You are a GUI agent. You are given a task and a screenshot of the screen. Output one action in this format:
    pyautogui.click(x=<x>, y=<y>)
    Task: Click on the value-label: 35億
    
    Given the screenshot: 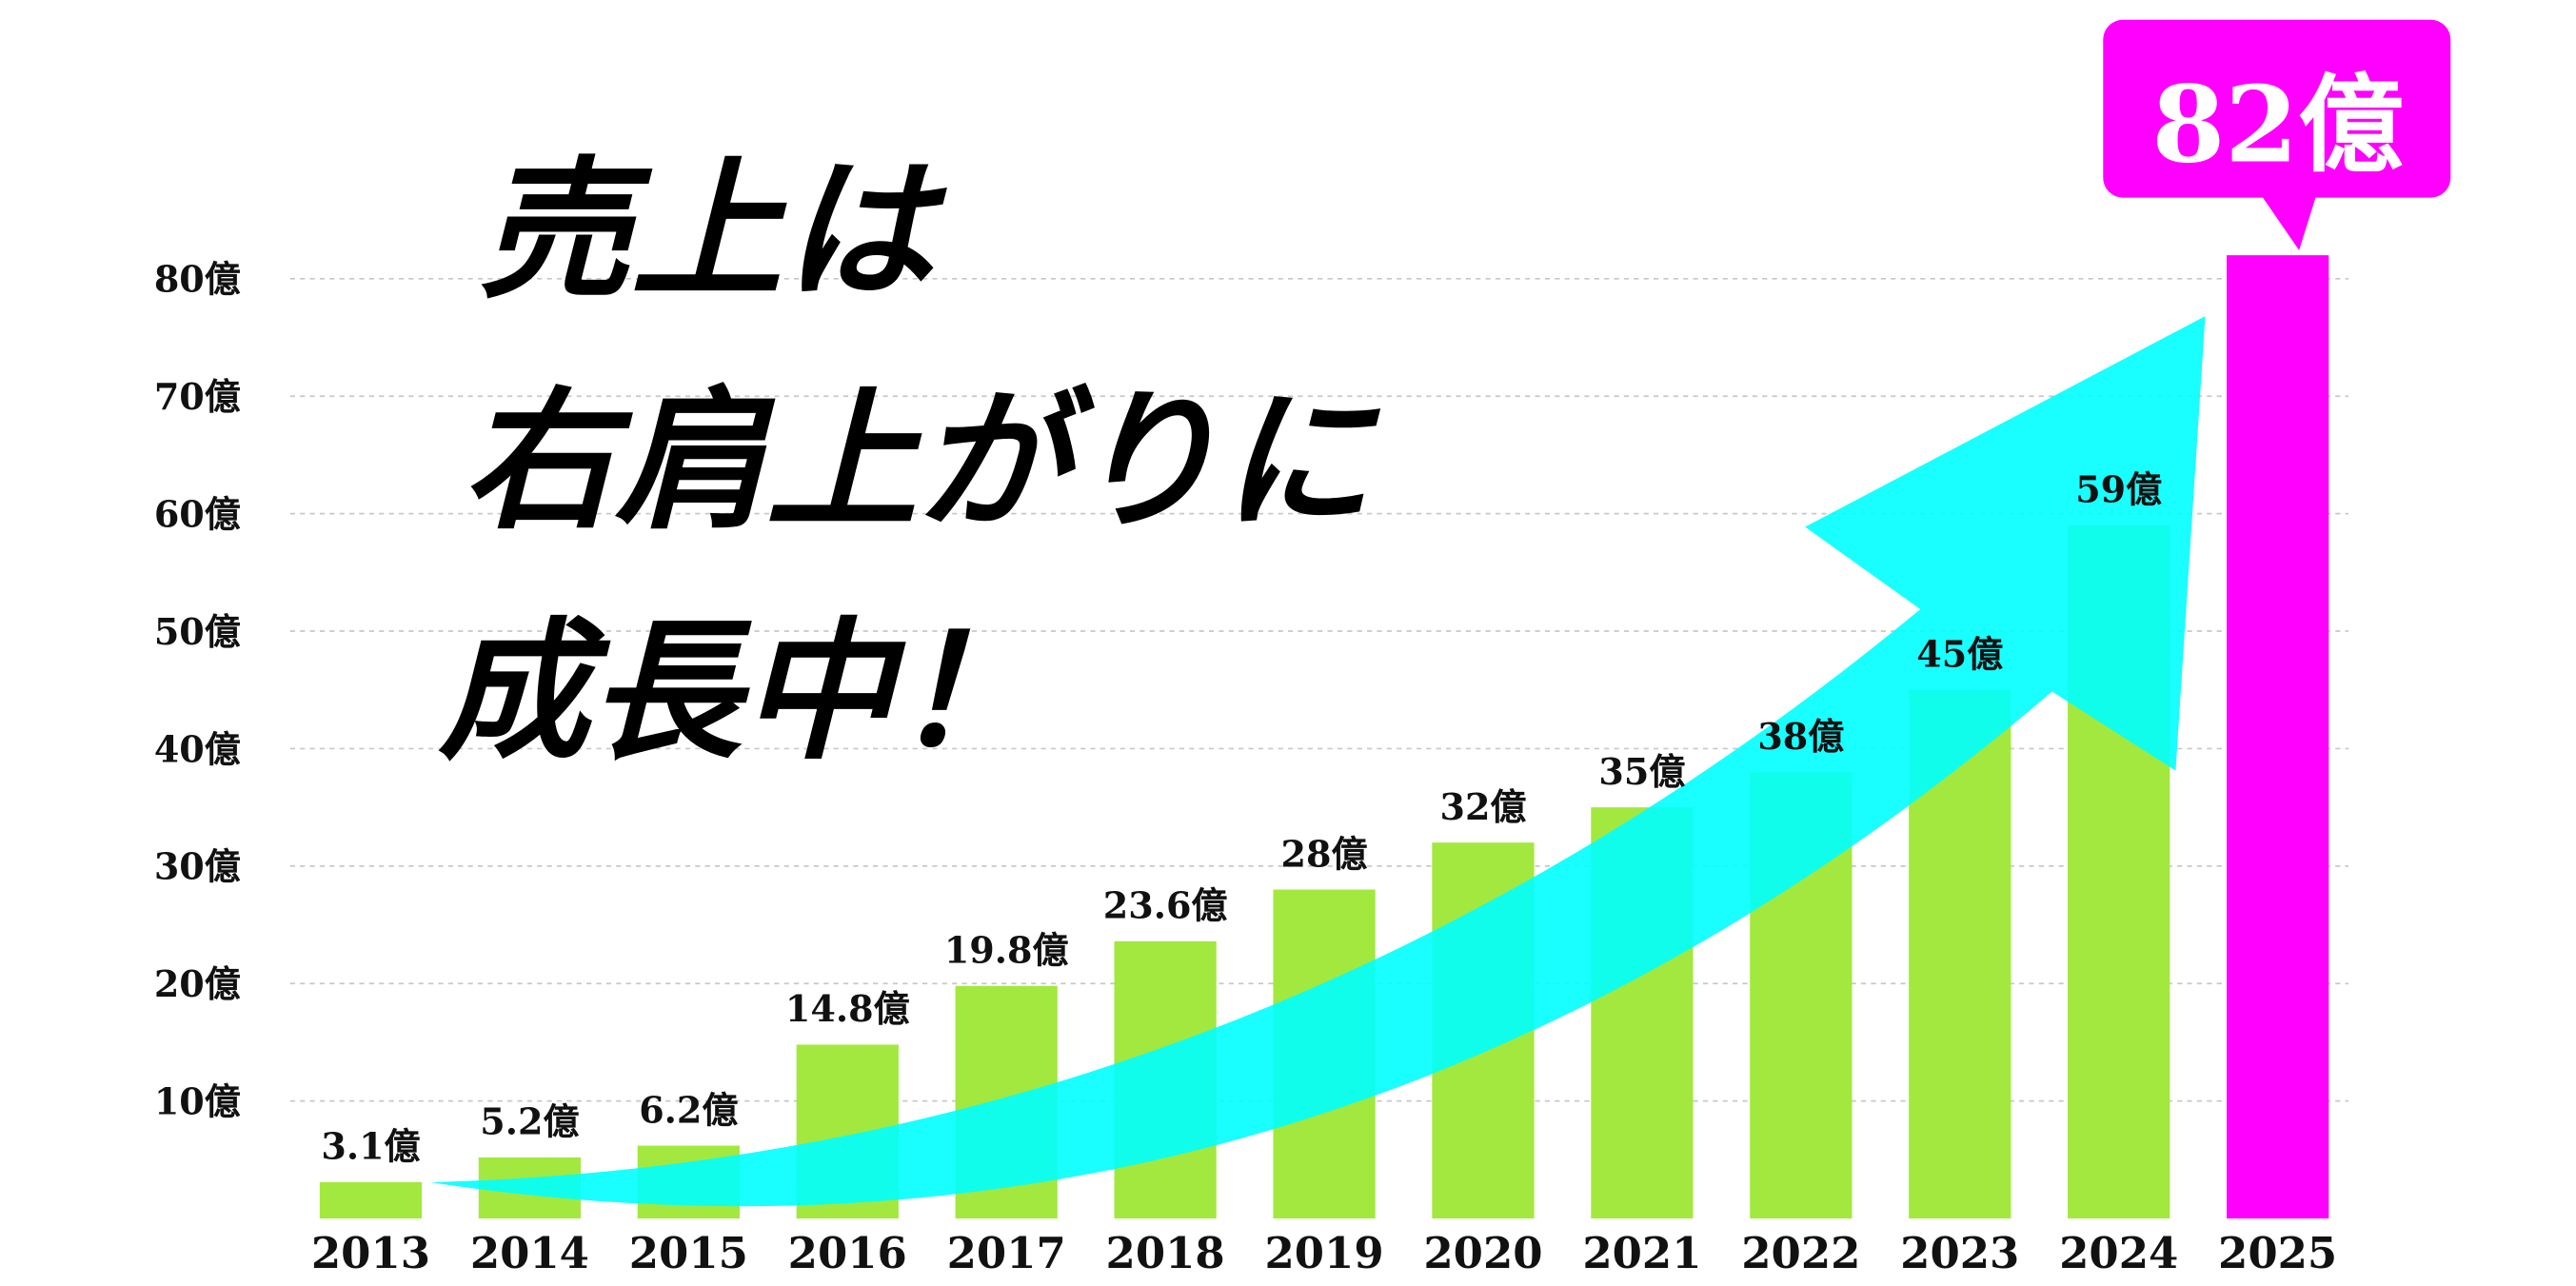 What is the action you would take?
    pyautogui.click(x=1642, y=771)
    